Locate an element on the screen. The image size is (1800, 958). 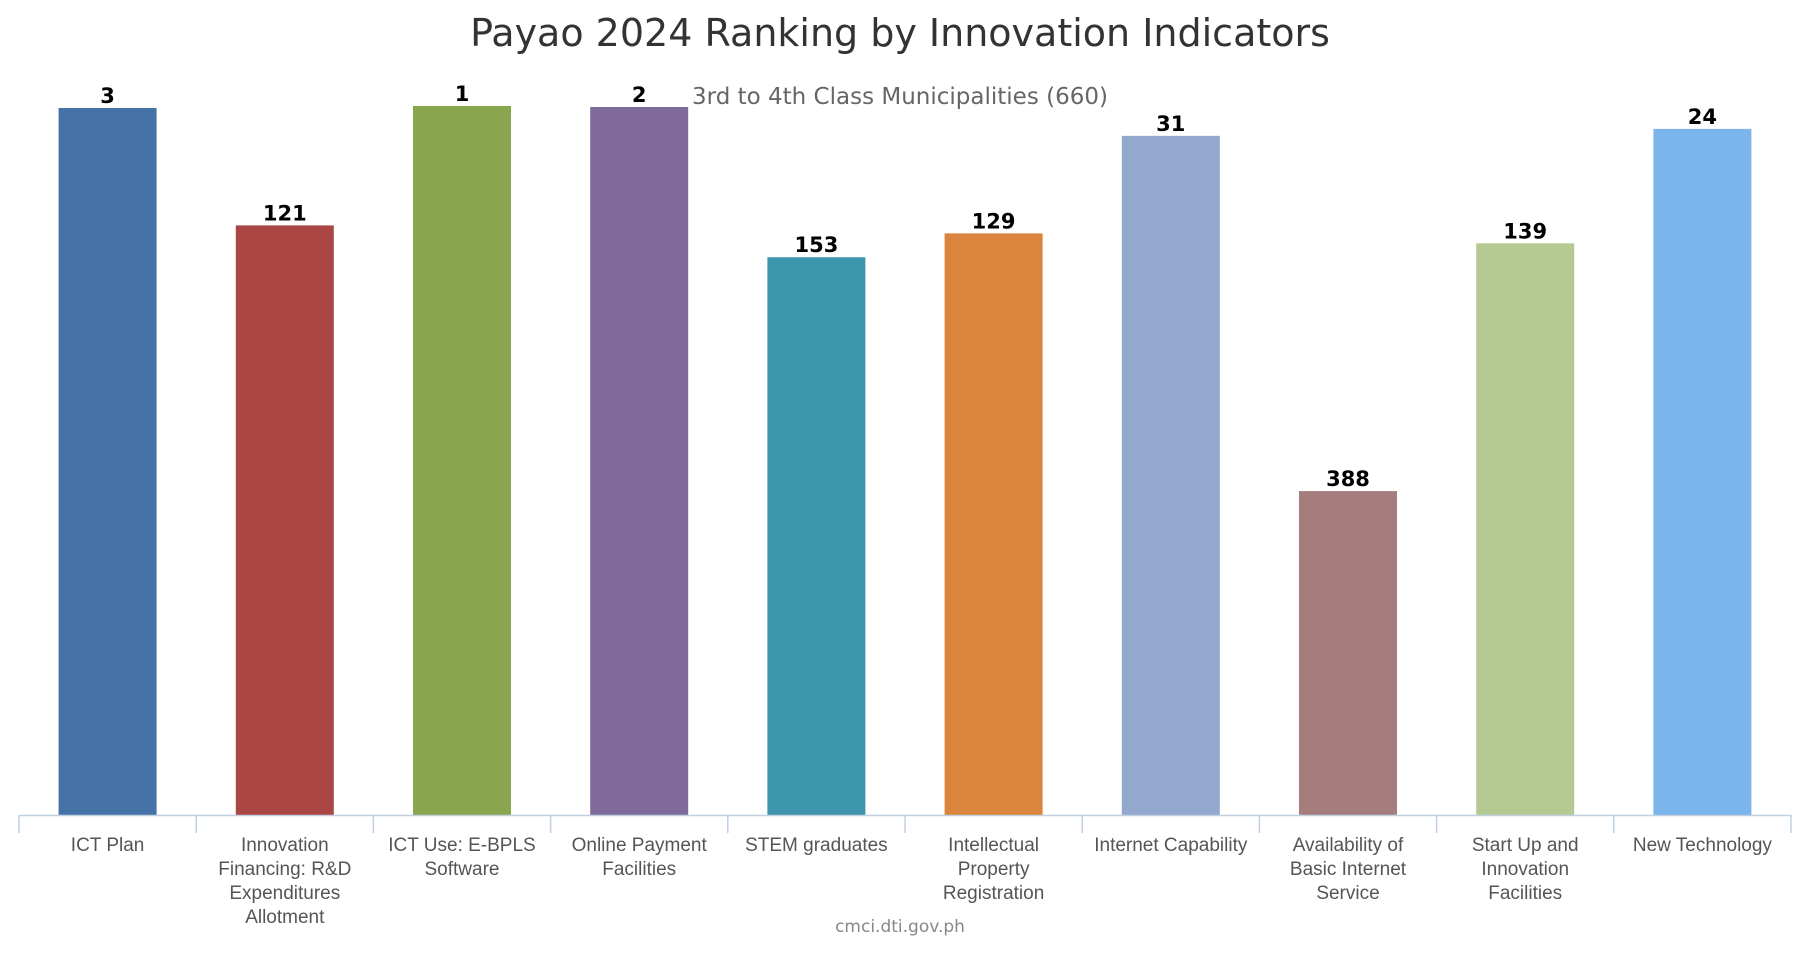
x-tick-label-10: New Technology is located at coordinates (1703, 845).